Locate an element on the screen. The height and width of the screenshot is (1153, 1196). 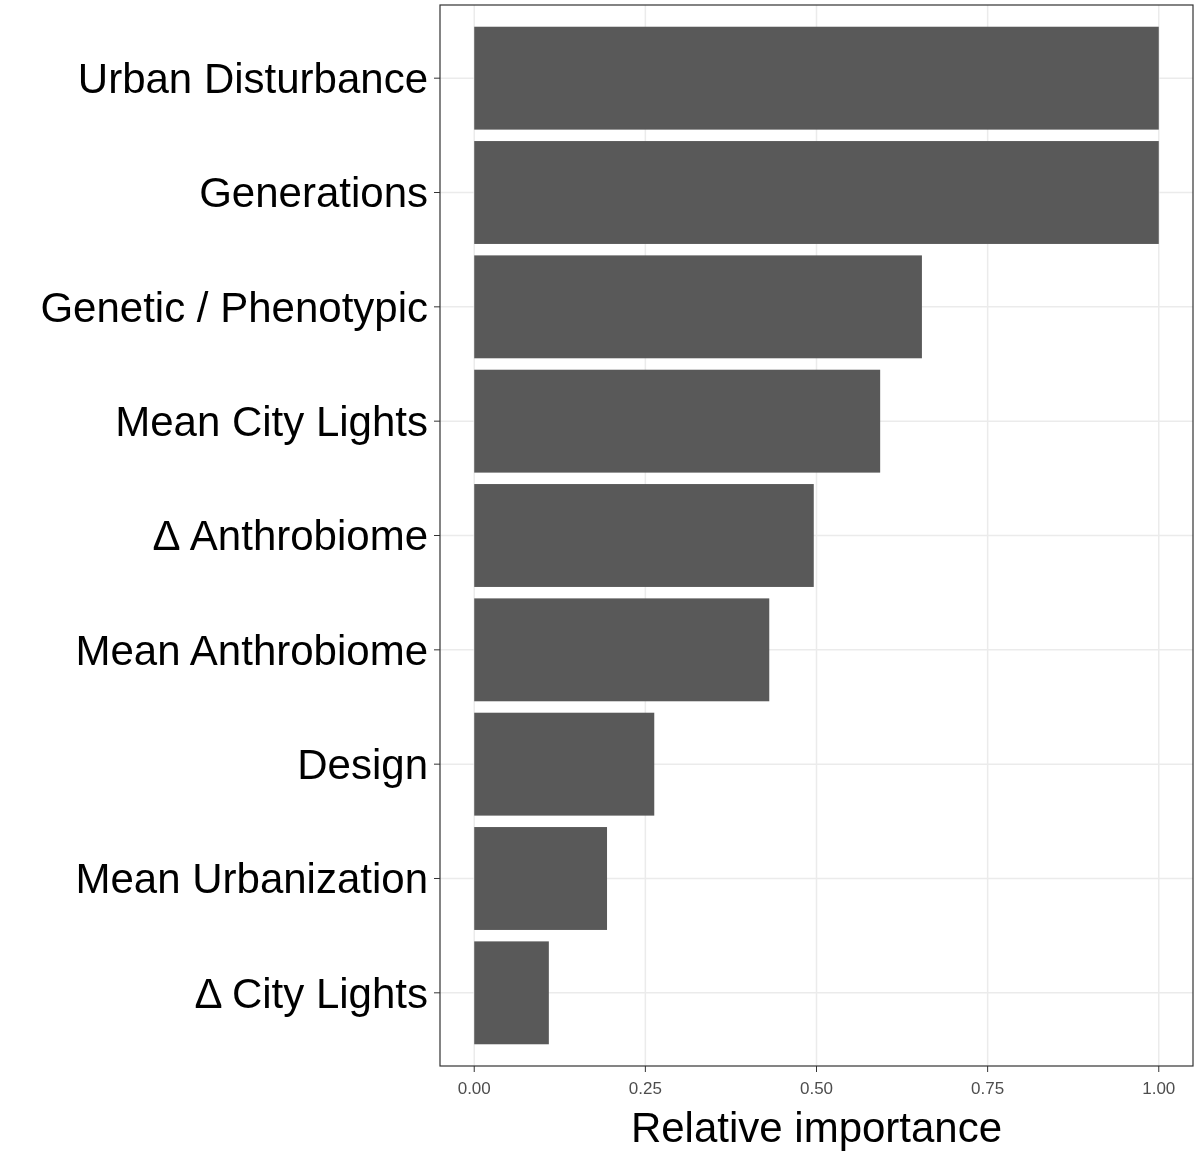
x-tick-label: 0.25 is located at coordinates (645, 1088).